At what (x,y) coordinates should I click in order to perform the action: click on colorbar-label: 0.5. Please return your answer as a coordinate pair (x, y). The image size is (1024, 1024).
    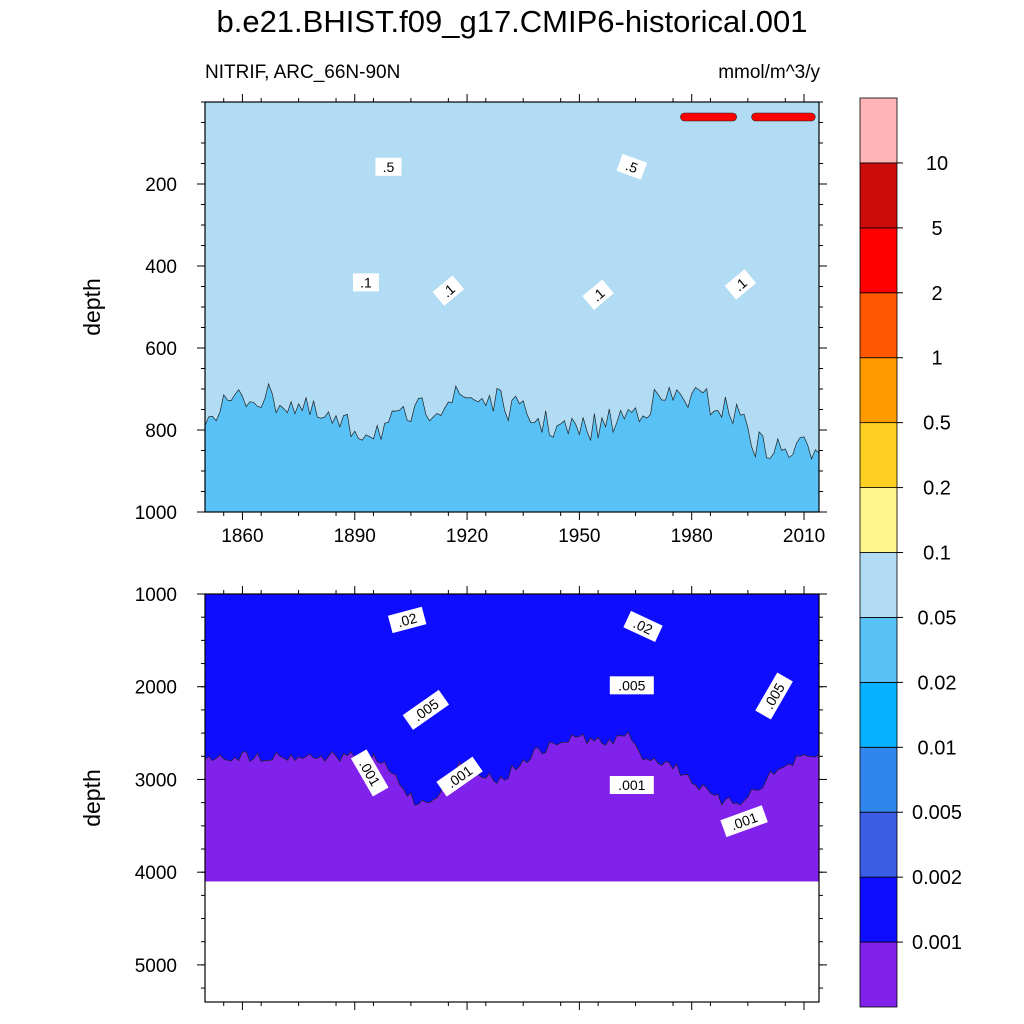
    Looking at the image, I should click on (937, 424).